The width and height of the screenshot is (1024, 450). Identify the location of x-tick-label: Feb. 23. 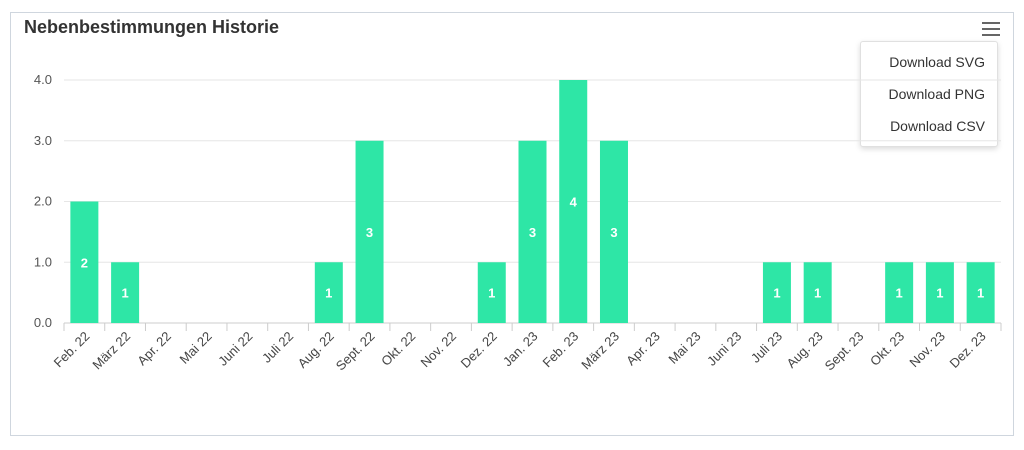
(561, 350).